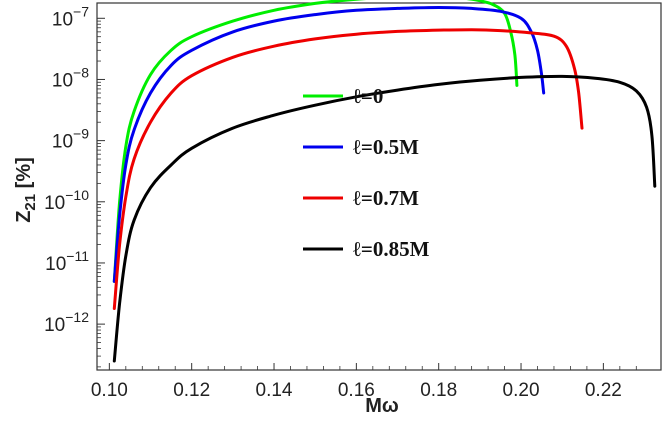 The height and width of the screenshot is (421, 664). Describe the element at coordinates (109, 390) in the screenshot. I see `x-tick-label: 0.10` at that location.